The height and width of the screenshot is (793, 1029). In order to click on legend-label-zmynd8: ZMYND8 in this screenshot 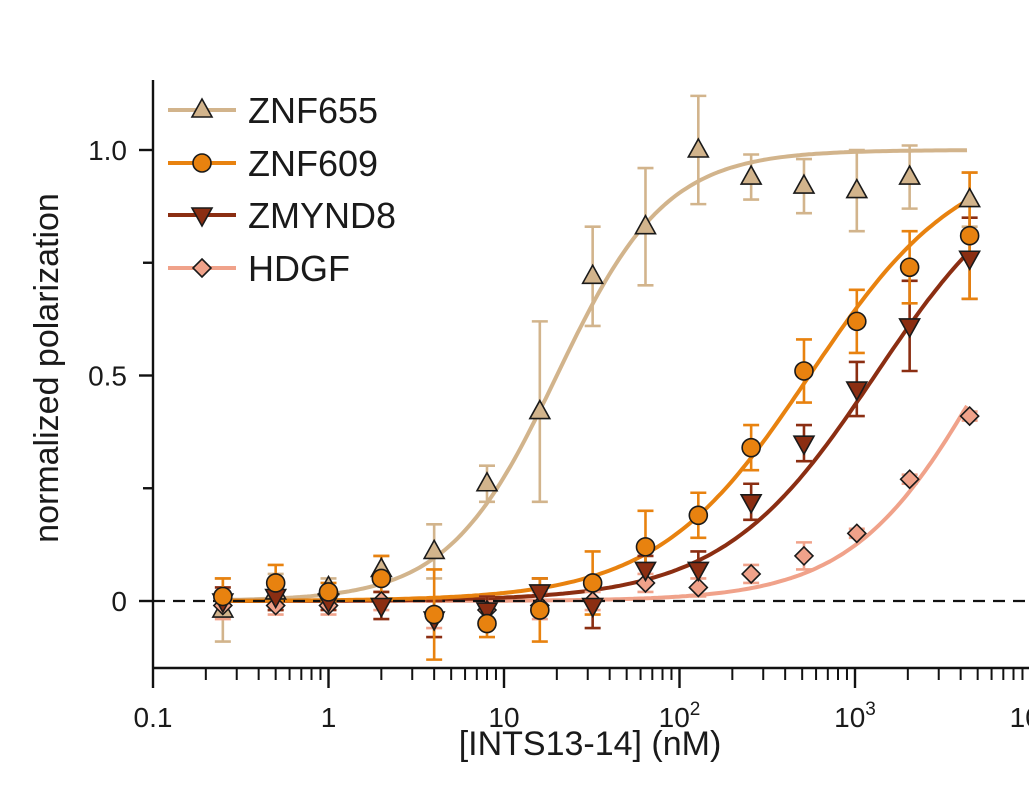, I will do `click(322, 215)`.